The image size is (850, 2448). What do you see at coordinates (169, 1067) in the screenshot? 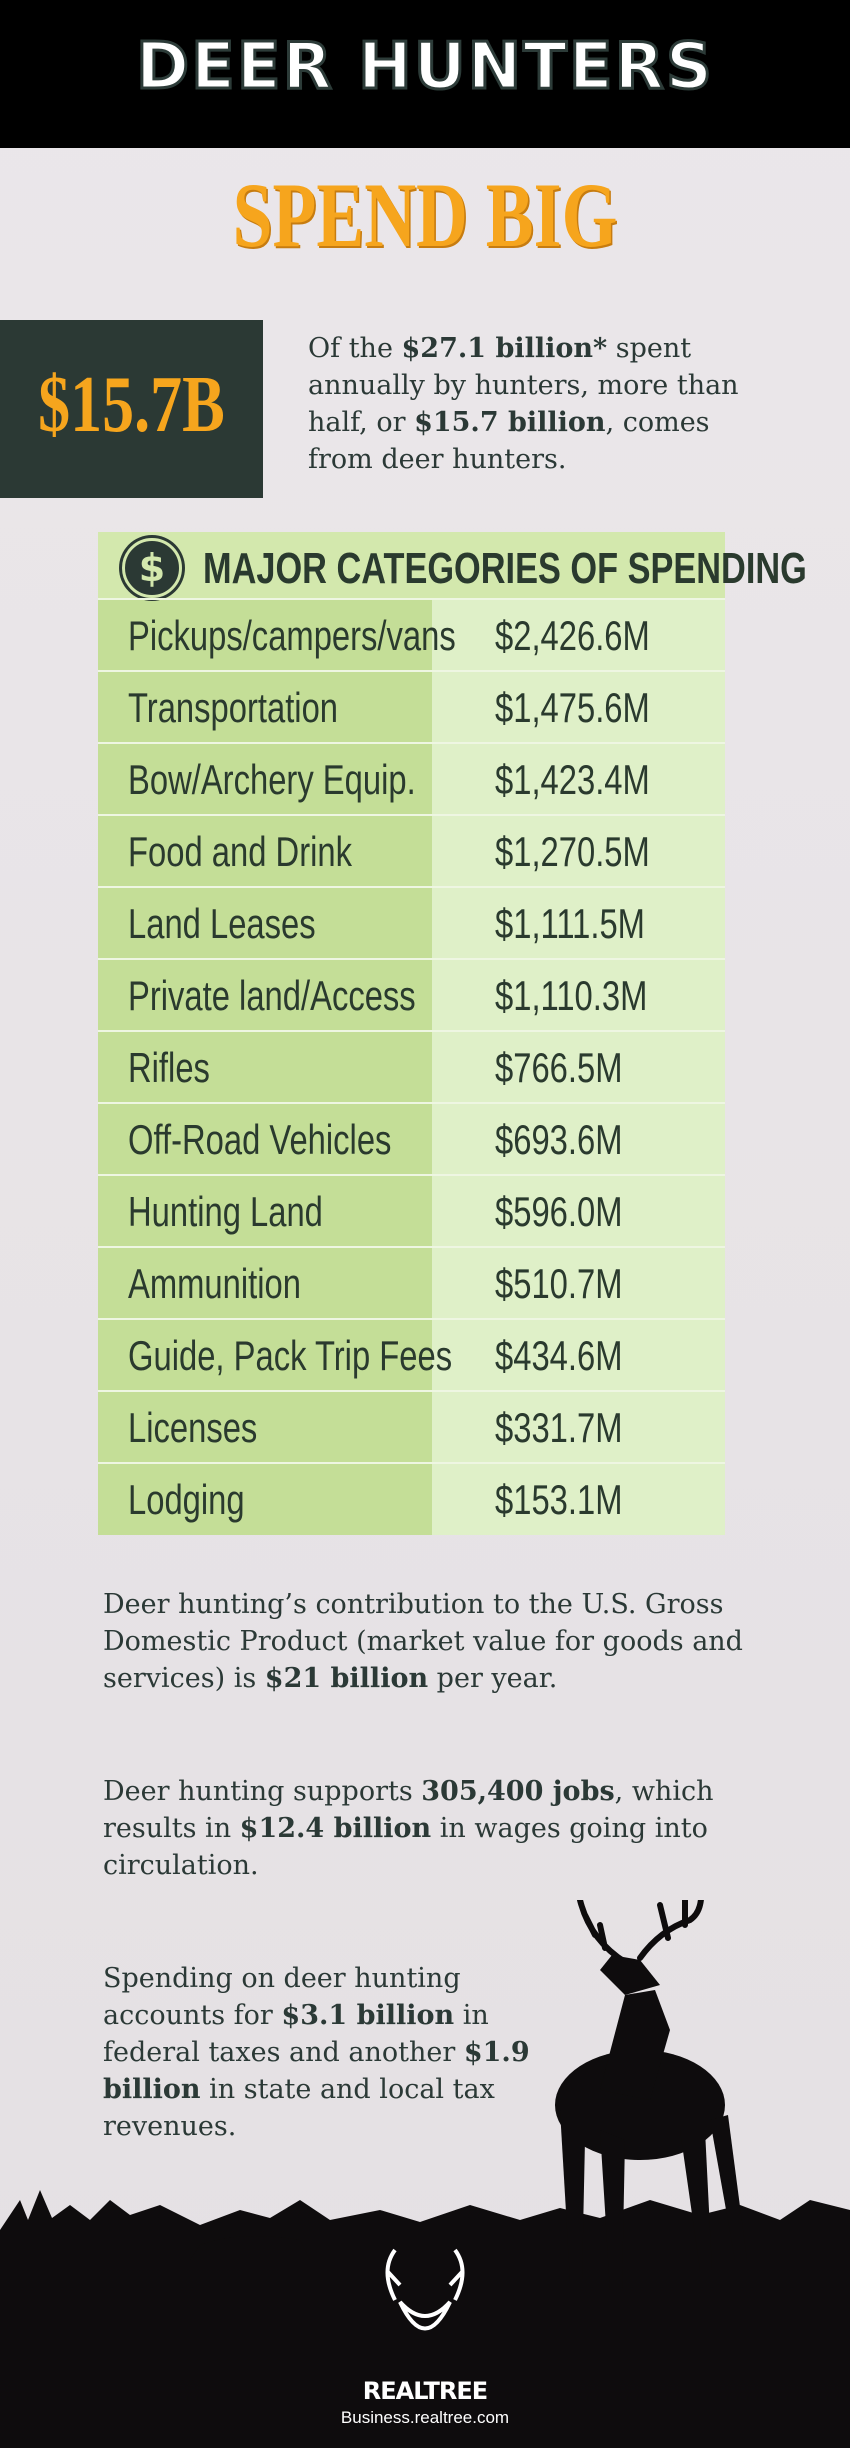
I see `category: Rifles` at bounding box center [169, 1067].